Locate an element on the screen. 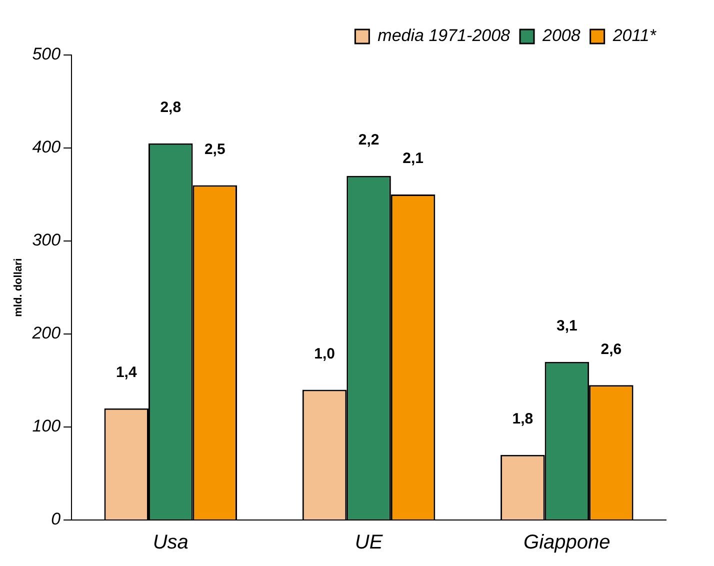  annotation: 2,1 is located at coordinates (413, 159).